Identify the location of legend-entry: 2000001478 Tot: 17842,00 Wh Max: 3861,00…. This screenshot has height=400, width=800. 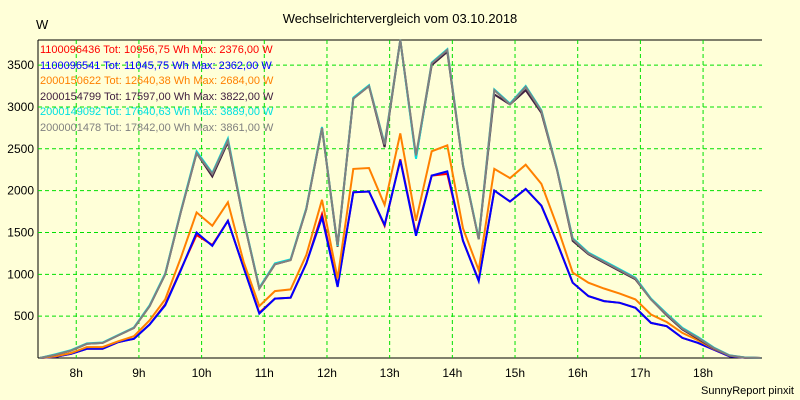
(157, 127).